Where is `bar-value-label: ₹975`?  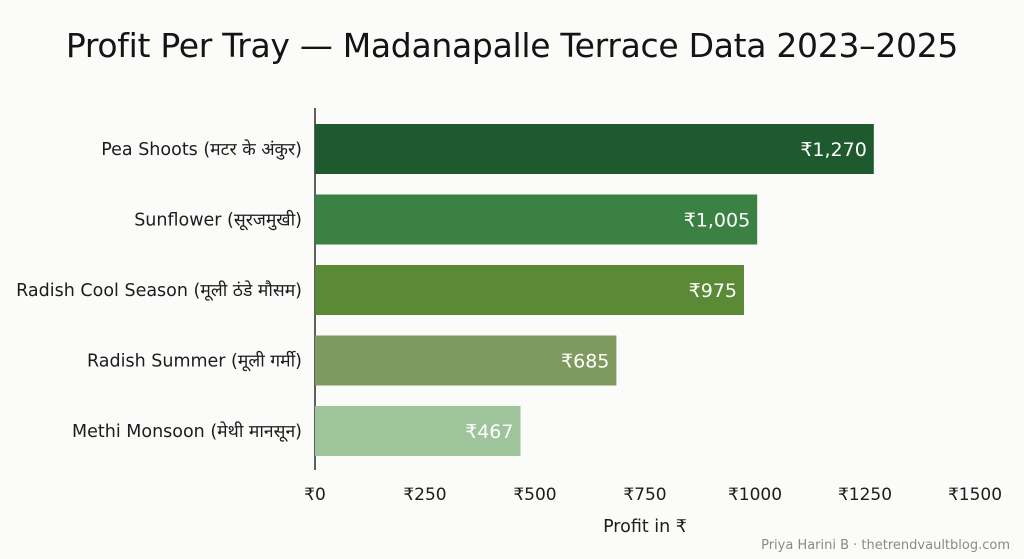
bar-value-label: ₹975 is located at coordinates (713, 291).